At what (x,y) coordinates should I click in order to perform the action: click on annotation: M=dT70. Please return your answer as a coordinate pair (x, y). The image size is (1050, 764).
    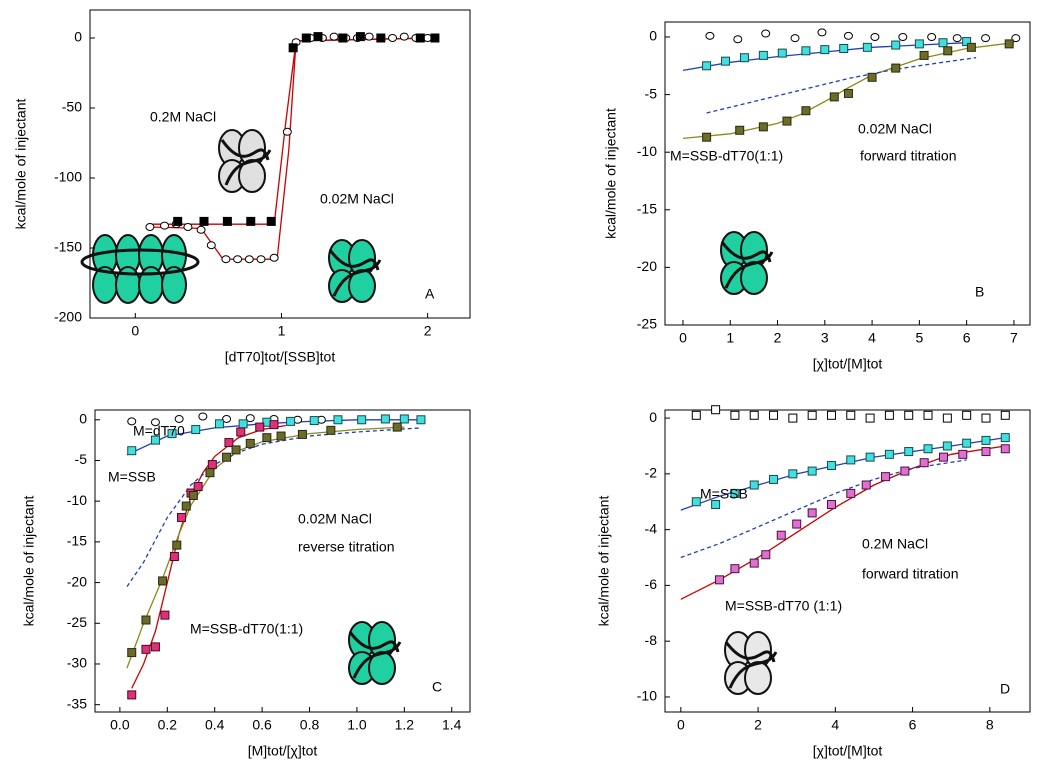
    Looking at the image, I should click on (159, 431).